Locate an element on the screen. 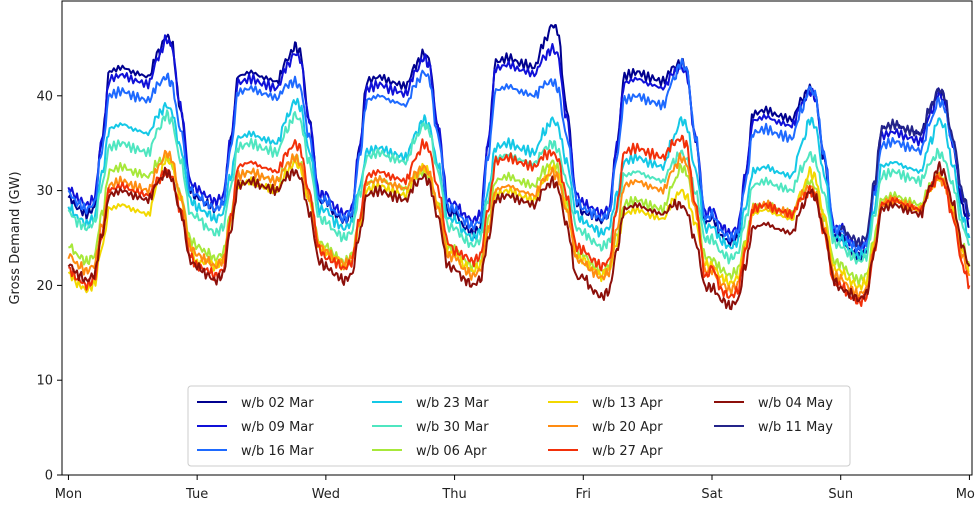  x-tick-label: Sun is located at coordinates (840, 494).